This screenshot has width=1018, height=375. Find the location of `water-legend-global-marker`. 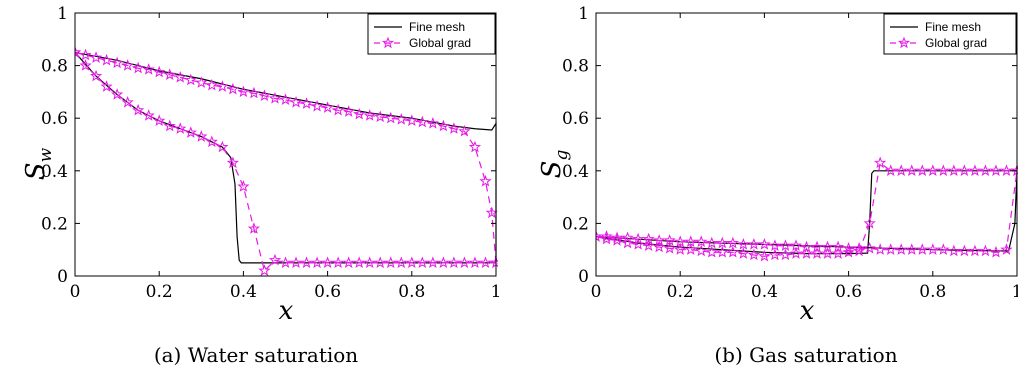

water-legend-global-marker is located at coordinates (388, 42).